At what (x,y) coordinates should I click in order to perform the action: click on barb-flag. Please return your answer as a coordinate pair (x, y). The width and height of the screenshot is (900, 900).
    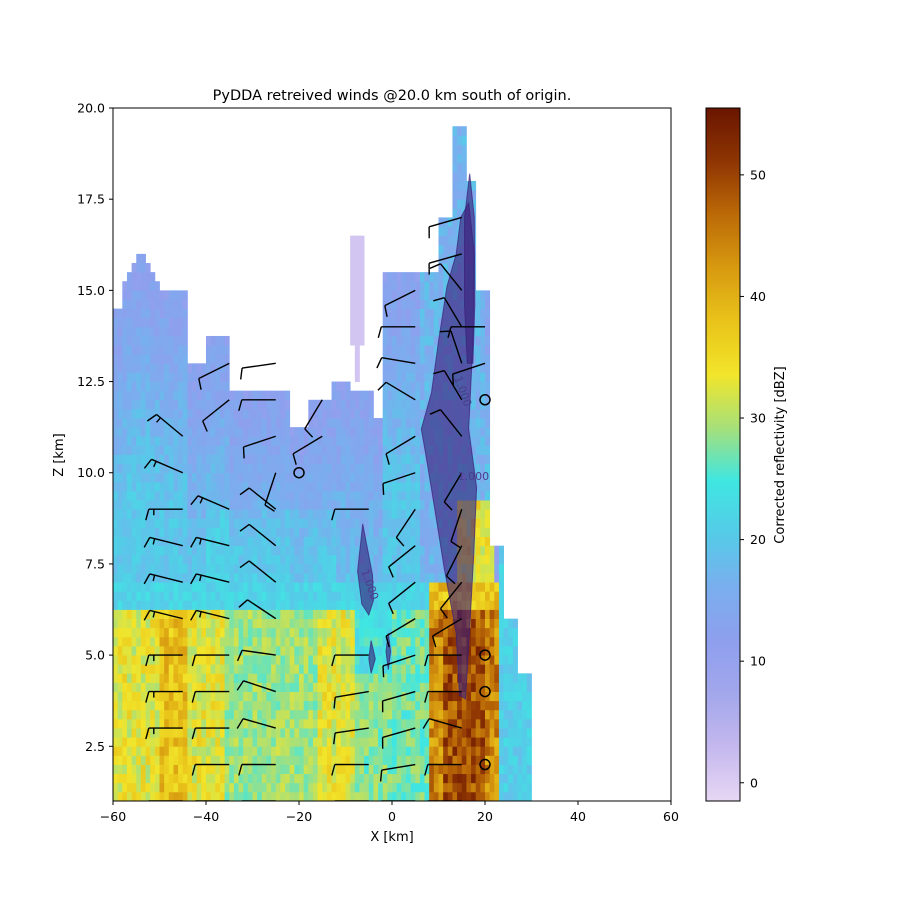
    Looking at the image, I should click on (193, 579).